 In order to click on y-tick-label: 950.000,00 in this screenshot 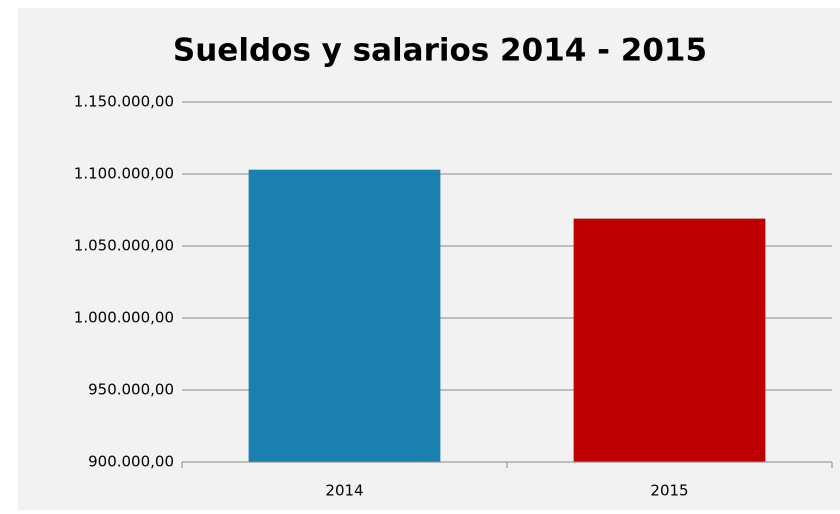, I will do `click(131, 390)`.